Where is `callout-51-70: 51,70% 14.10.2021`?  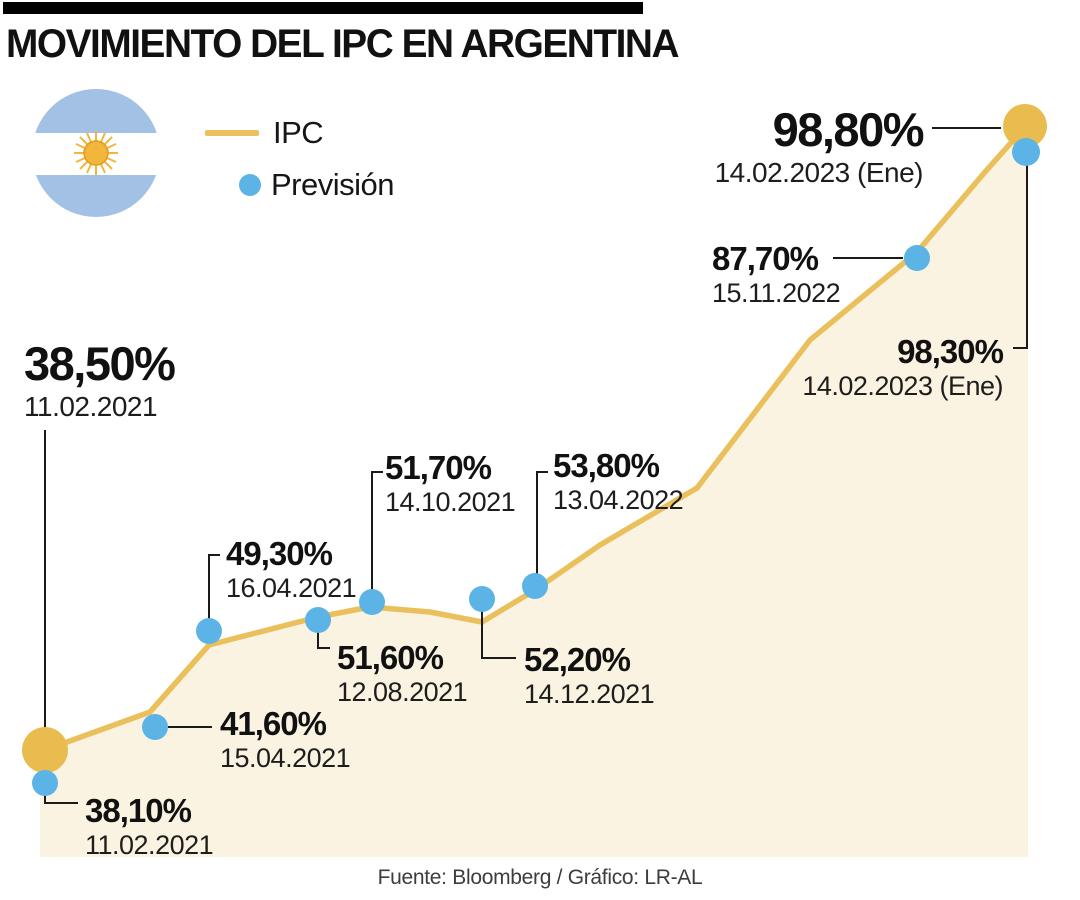
callout-51-70: 51,70% 14.10.2021 is located at coordinates (450, 483).